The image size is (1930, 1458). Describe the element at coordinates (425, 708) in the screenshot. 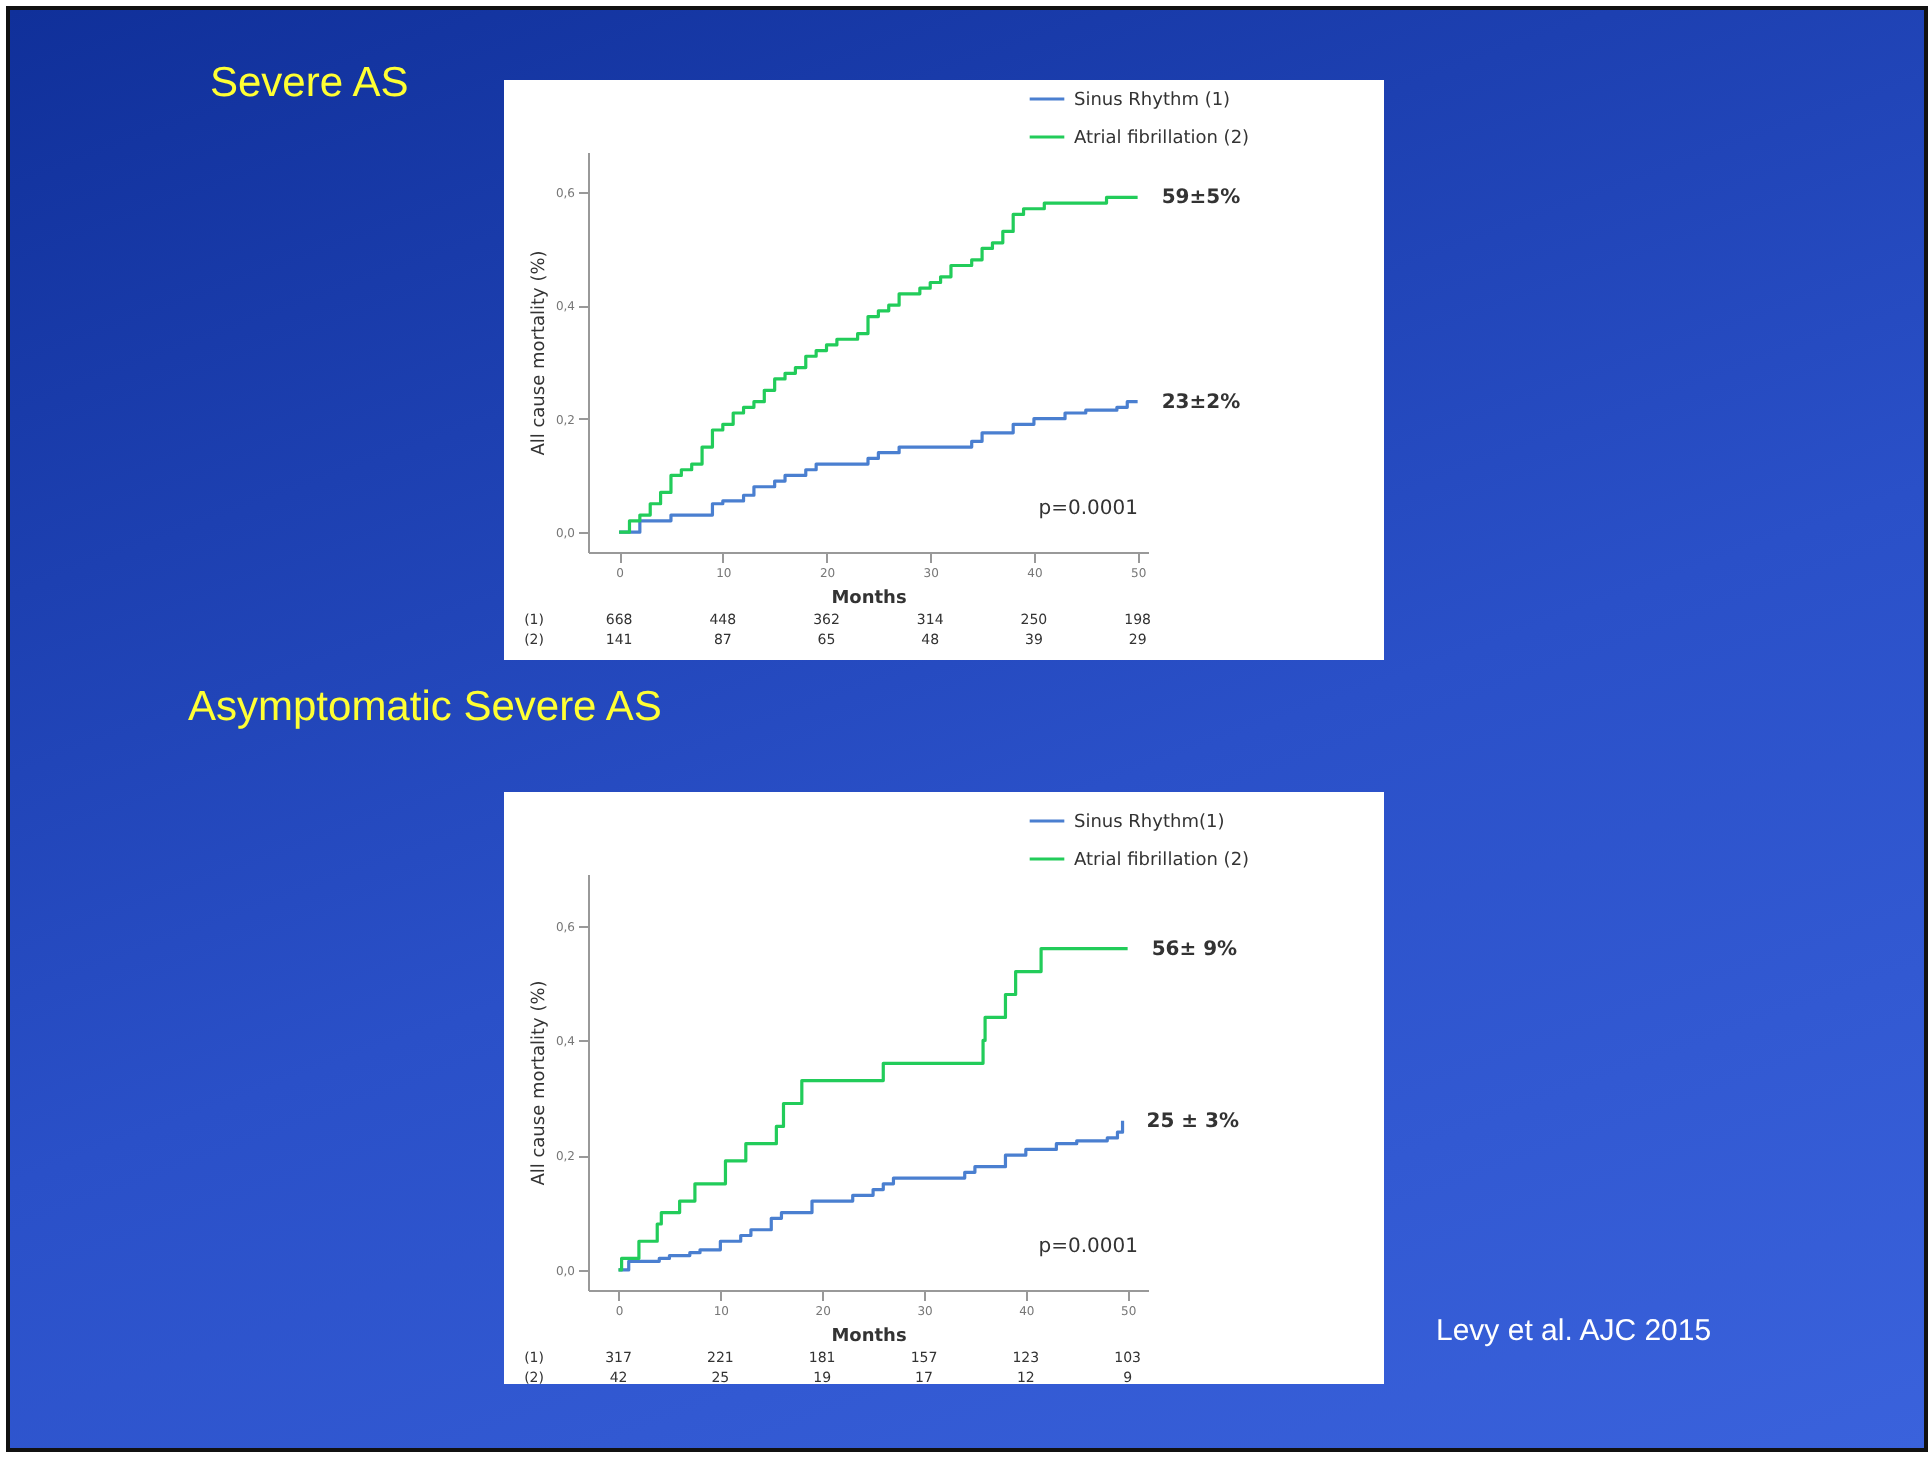

I see `chart-title: Asymptomatic Severe AS` at that location.